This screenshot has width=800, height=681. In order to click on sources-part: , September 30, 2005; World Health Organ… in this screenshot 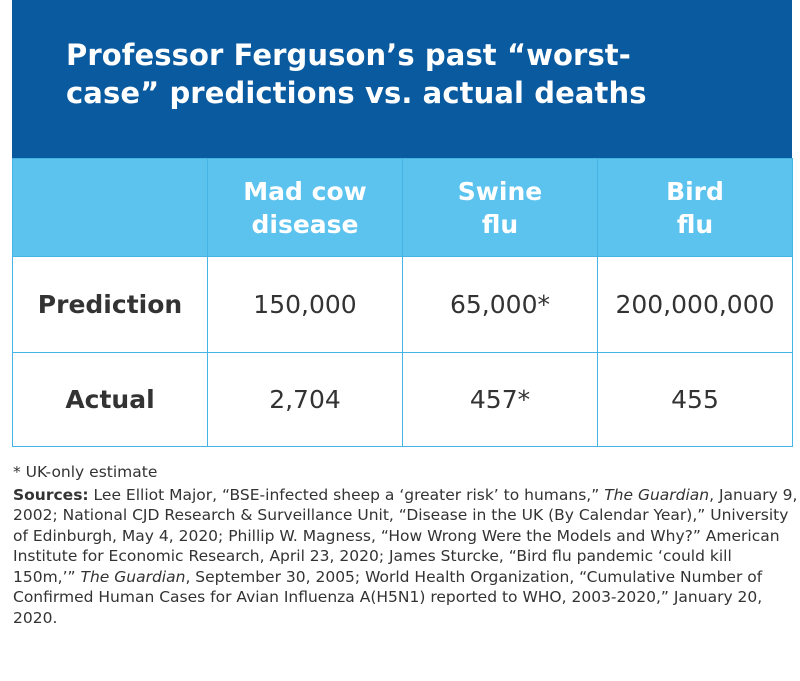, I will do `click(388, 597)`.